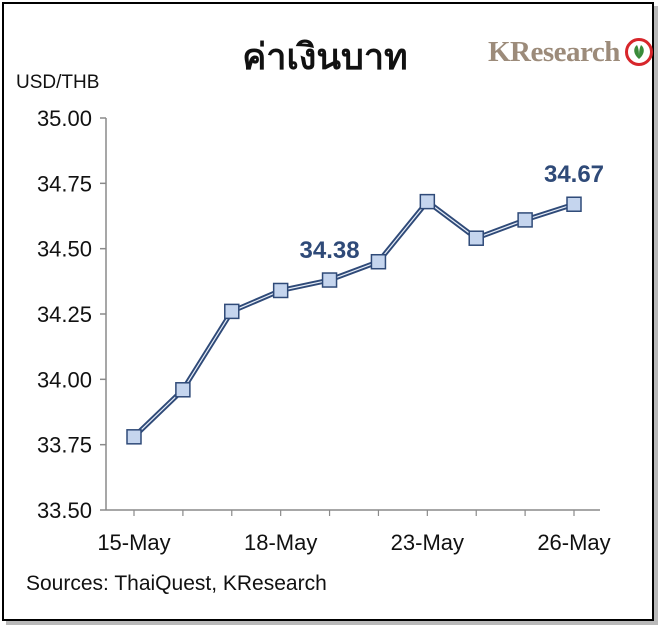 This screenshot has width=660, height=627. Describe the element at coordinates (452, 212) in the screenshot. I see `data-labels: 34.38 34.67` at that location.